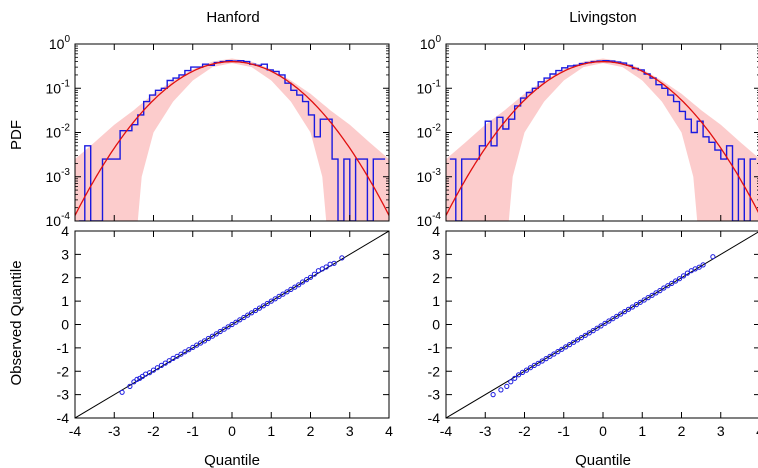  What do you see at coordinates (436, 231) in the screenshot?
I see `y-tick-label: 4` at bounding box center [436, 231].